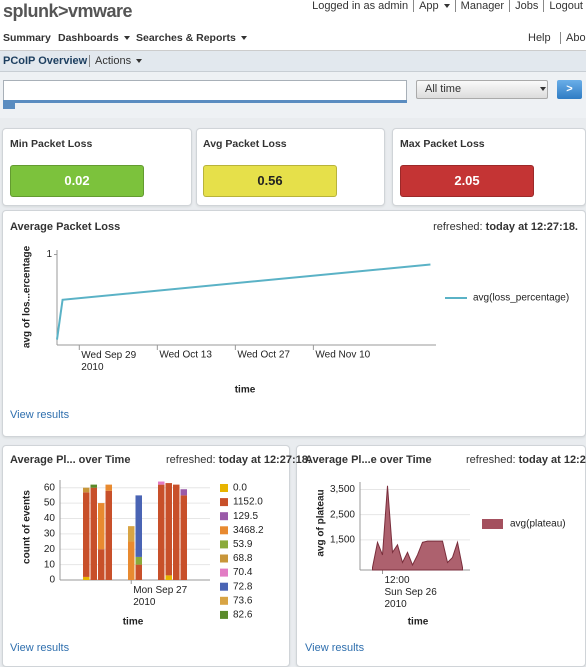 The height and width of the screenshot is (667, 586). I want to click on single-value-label: Min Packet Loss, so click(51, 144).